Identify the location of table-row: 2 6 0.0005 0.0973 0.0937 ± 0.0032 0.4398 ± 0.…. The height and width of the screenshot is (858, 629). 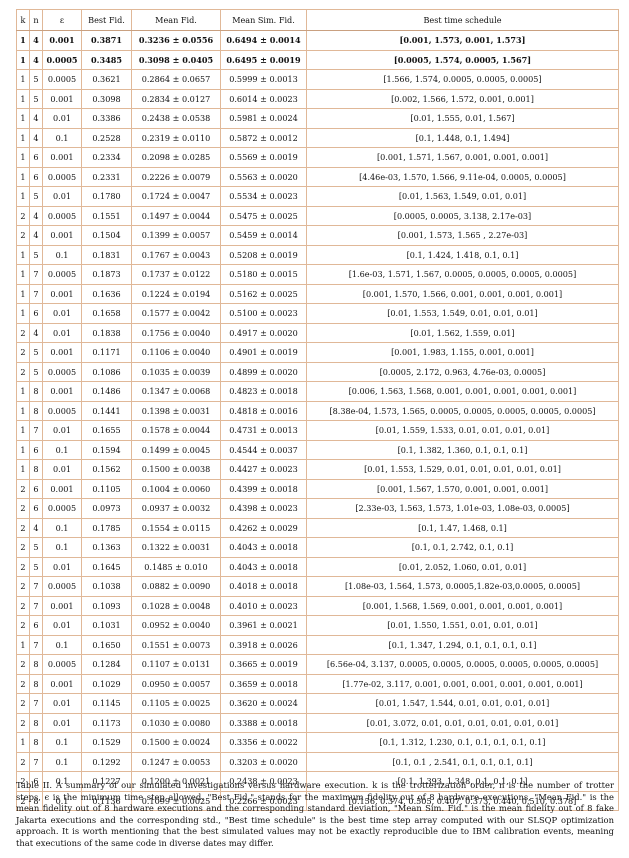
(317, 508).